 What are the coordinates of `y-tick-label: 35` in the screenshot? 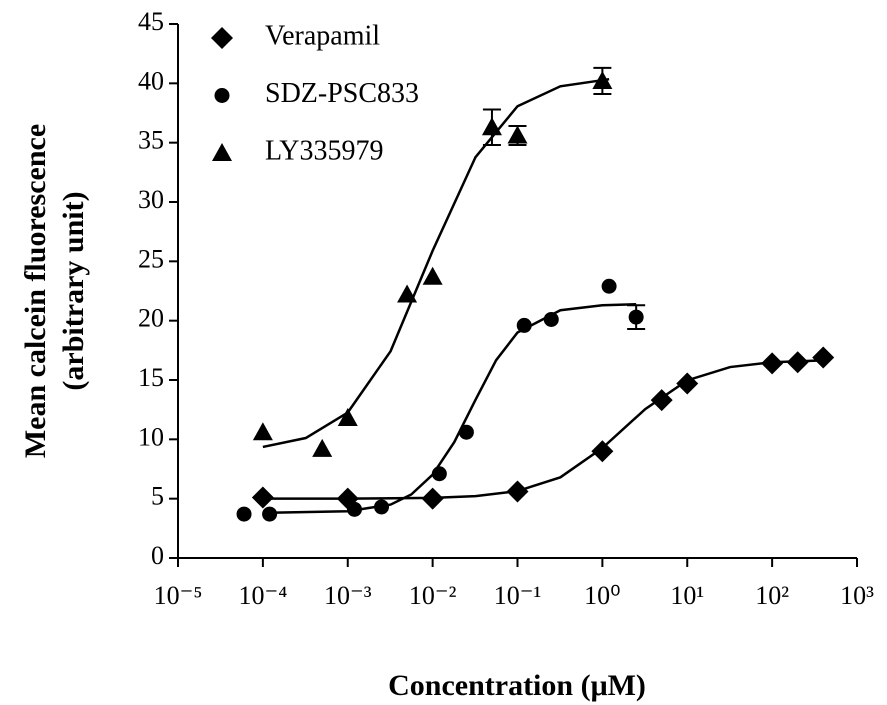 It's located at (151, 140).